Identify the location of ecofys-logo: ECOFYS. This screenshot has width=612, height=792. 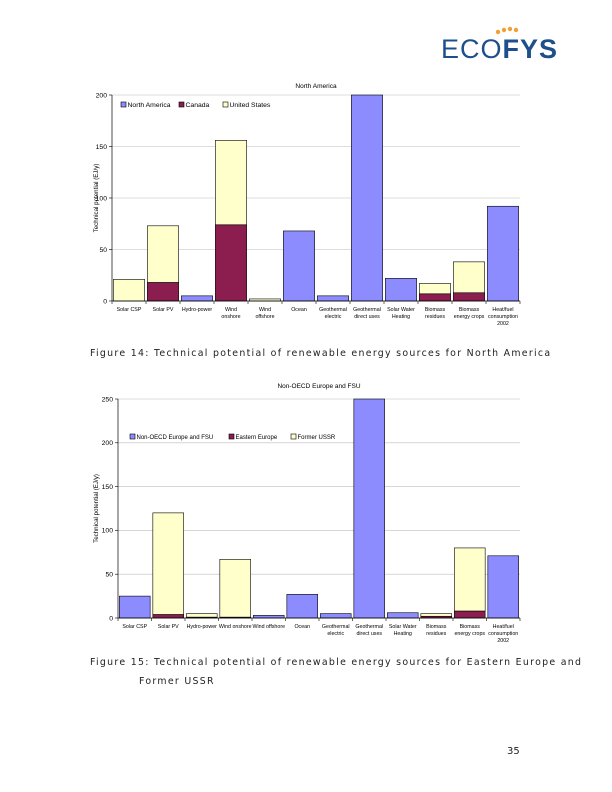
(499, 46).